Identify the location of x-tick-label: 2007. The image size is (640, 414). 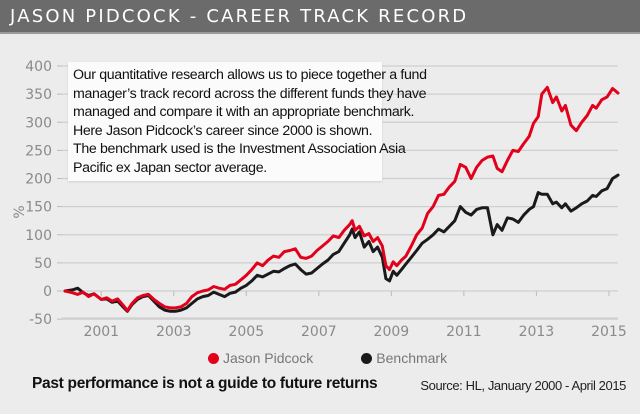
(319, 332).